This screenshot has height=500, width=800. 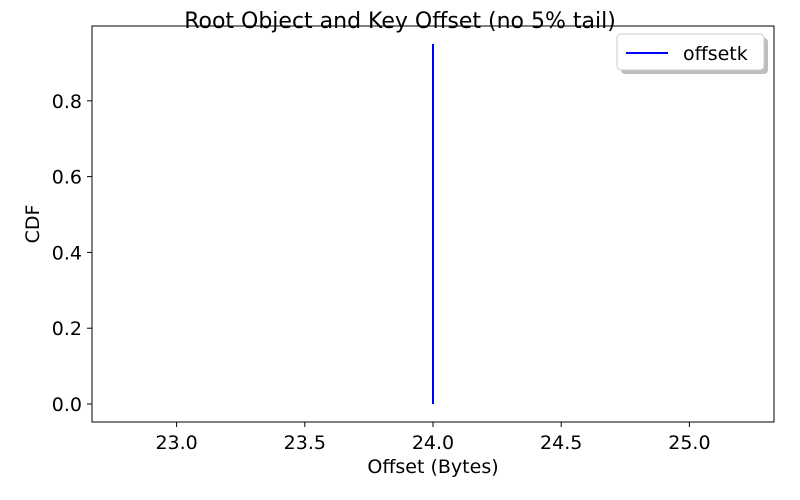 What do you see at coordinates (400, 21) in the screenshot?
I see `chart-title: Root Object and Key Offset (no 5% tail)` at bounding box center [400, 21].